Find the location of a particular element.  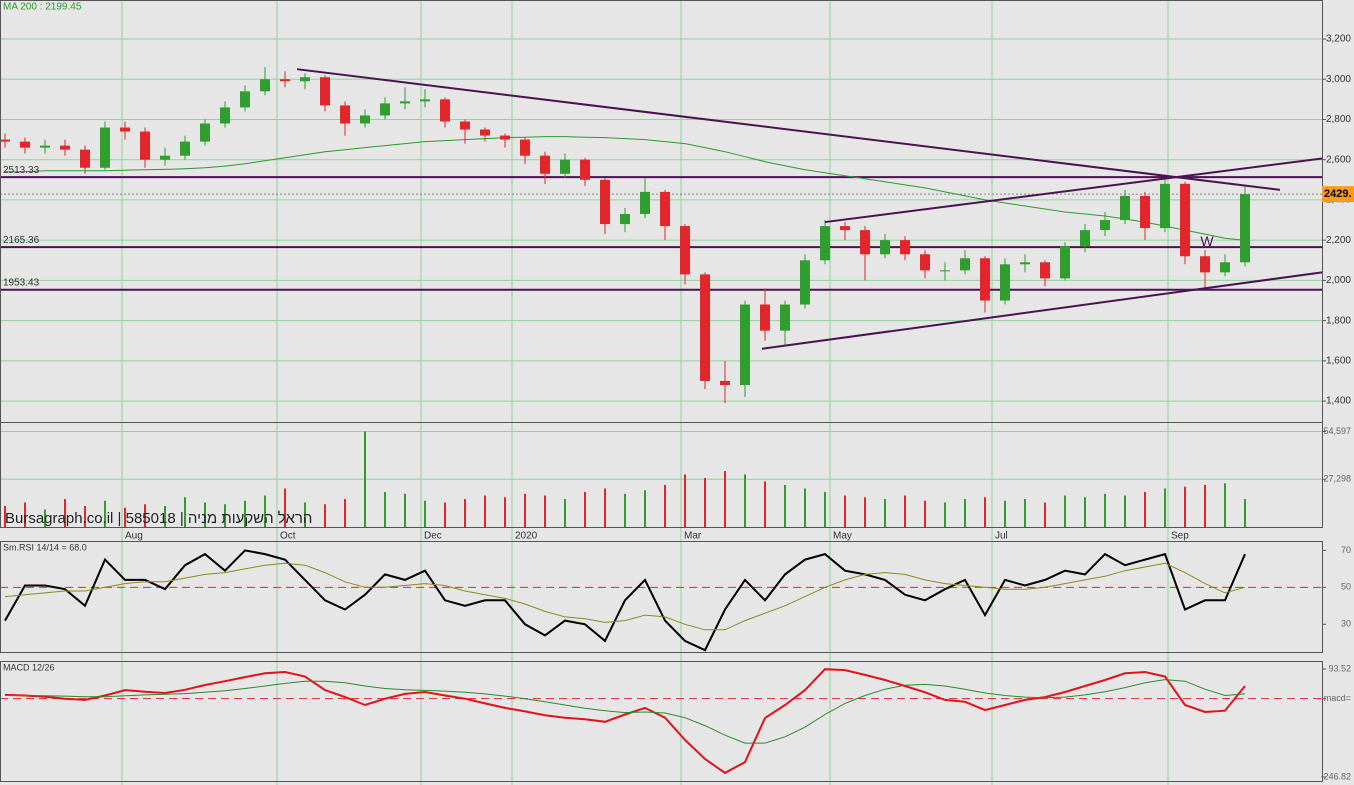

y-tick-label: 1,600 is located at coordinates (1338, 360).